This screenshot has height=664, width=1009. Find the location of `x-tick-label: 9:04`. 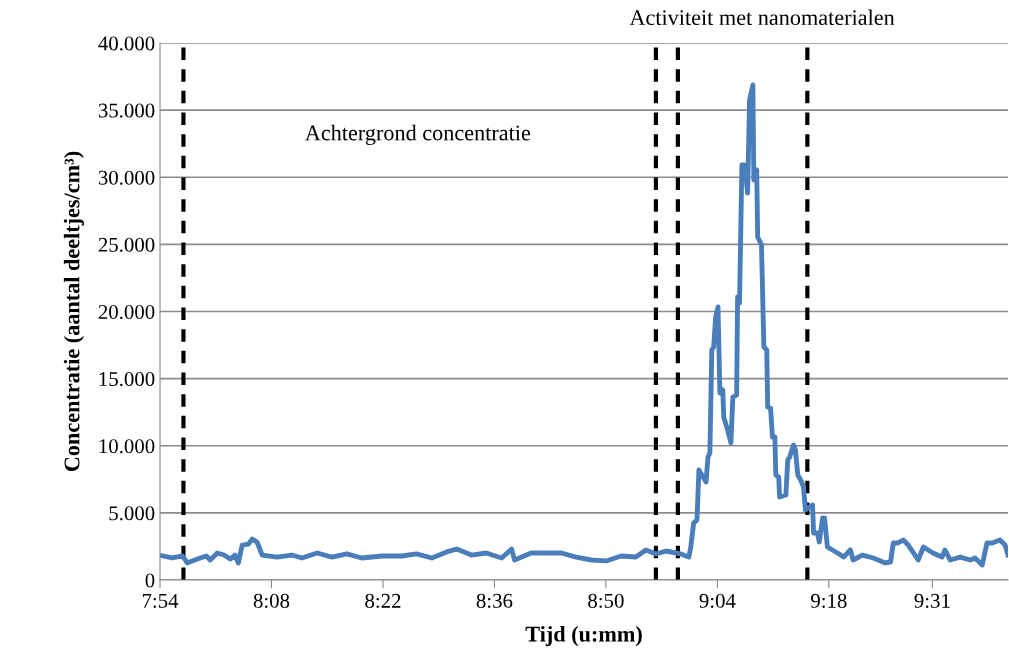

x-tick-label: 9:04 is located at coordinates (717, 600).